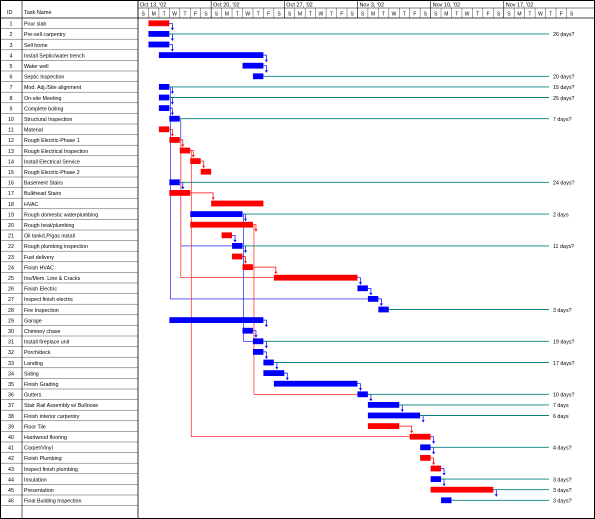 This screenshot has width=595, height=519. I want to click on table-row: 26 Finish Electric, so click(69, 290).